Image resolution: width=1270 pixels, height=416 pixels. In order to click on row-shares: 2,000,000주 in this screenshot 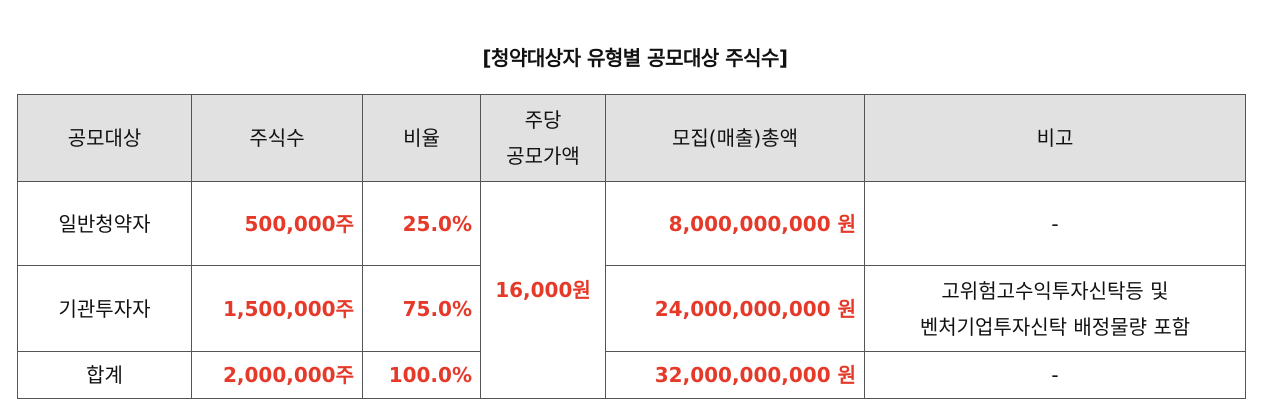, I will do `click(277, 375)`.